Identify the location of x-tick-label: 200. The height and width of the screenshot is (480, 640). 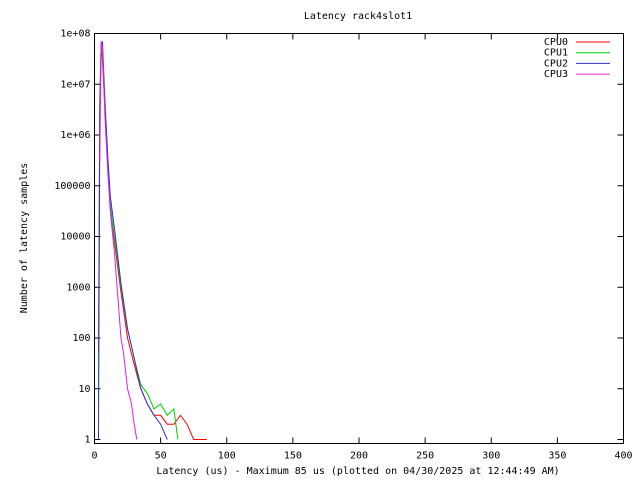
(359, 456).